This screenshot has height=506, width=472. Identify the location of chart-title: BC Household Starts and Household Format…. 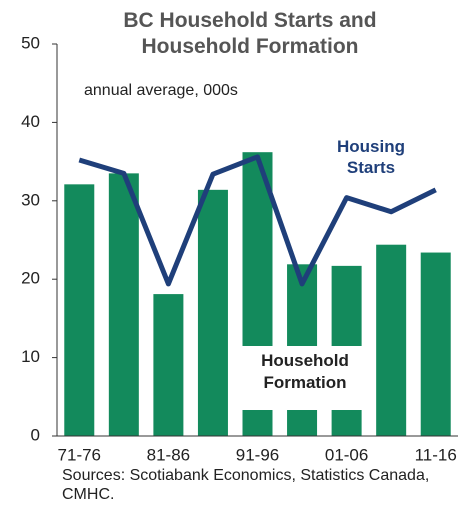
(250, 33).